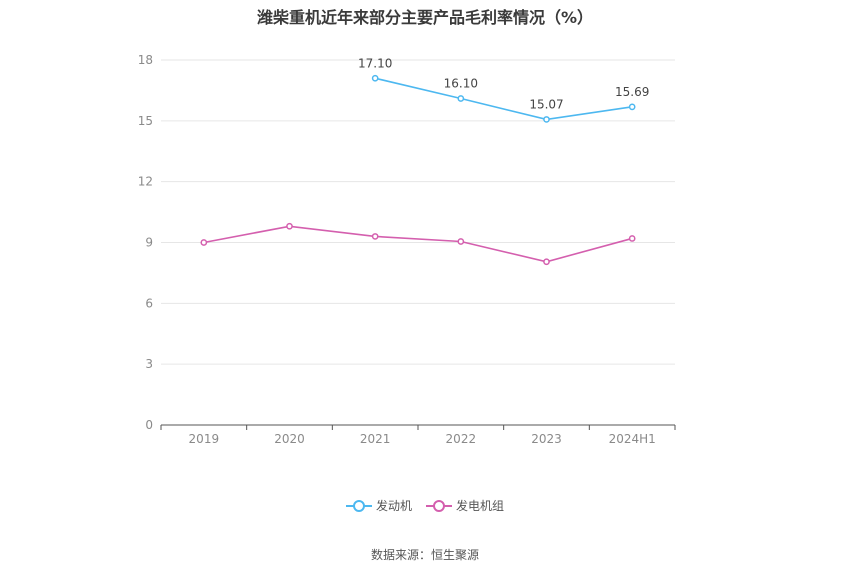 The height and width of the screenshot is (575, 850). I want to click on data-labels: 17.10 16.10 15.07 15.69, so click(503, 83).